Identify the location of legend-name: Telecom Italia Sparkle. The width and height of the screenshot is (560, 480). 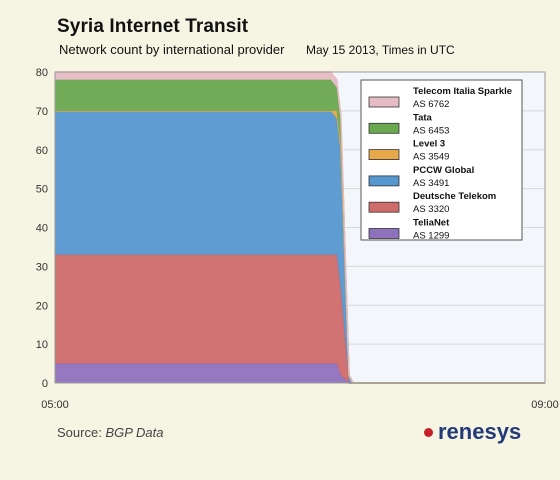
(462, 91).